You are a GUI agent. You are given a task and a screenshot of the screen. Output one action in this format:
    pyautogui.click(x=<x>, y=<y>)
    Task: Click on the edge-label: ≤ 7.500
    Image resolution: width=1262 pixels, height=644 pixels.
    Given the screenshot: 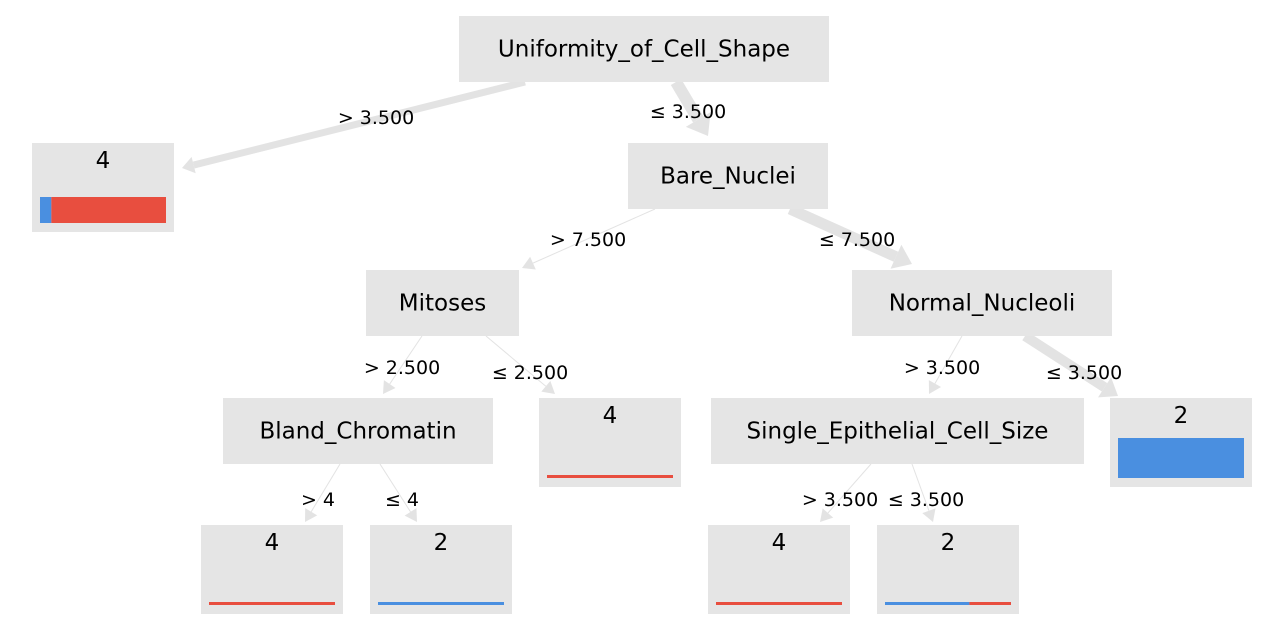 What is the action you would take?
    pyautogui.click(x=857, y=240)
    